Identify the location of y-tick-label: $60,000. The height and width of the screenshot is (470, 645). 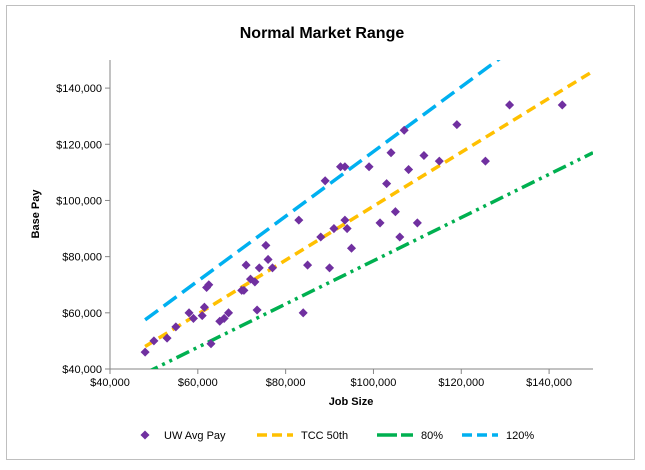
(82, 314).